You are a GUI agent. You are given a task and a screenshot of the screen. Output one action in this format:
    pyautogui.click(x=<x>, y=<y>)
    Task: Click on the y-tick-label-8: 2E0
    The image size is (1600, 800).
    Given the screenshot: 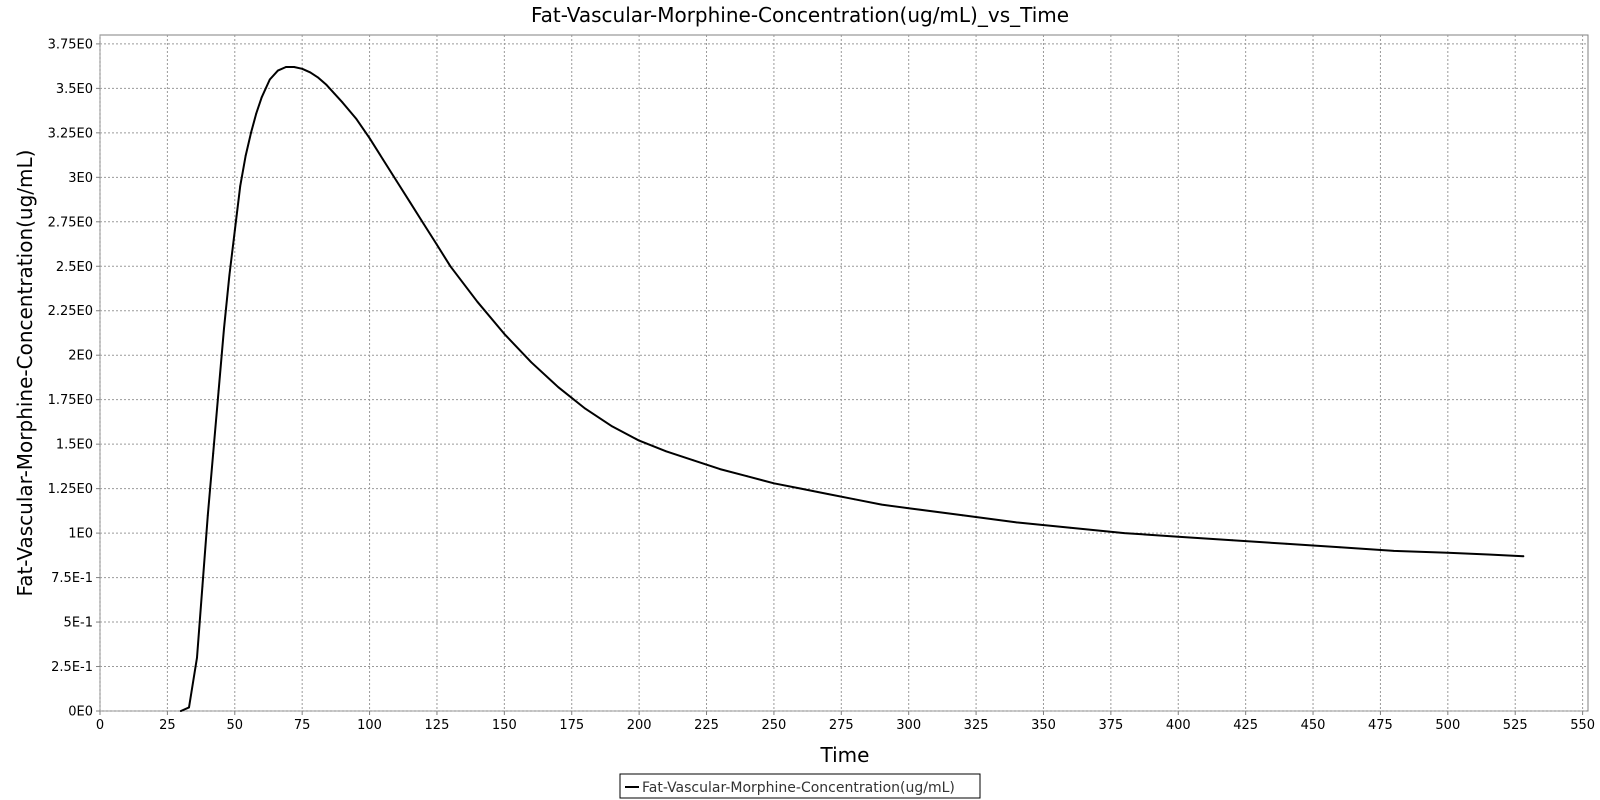 What is the action you would take?
    pyautogui.click(x=80, y=356)
    